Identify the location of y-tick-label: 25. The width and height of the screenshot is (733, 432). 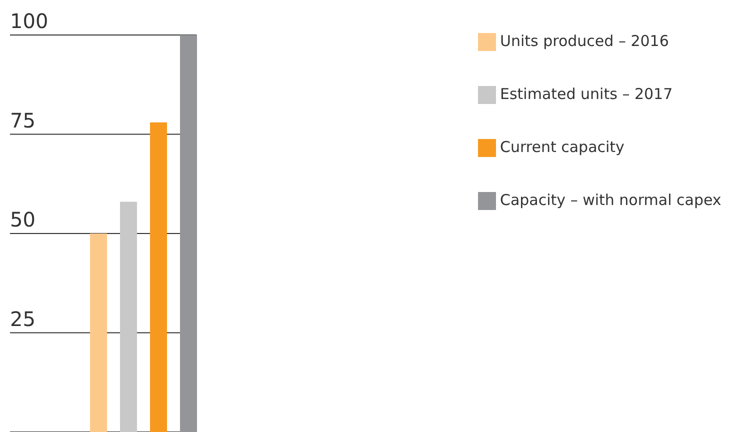
(23, 318).